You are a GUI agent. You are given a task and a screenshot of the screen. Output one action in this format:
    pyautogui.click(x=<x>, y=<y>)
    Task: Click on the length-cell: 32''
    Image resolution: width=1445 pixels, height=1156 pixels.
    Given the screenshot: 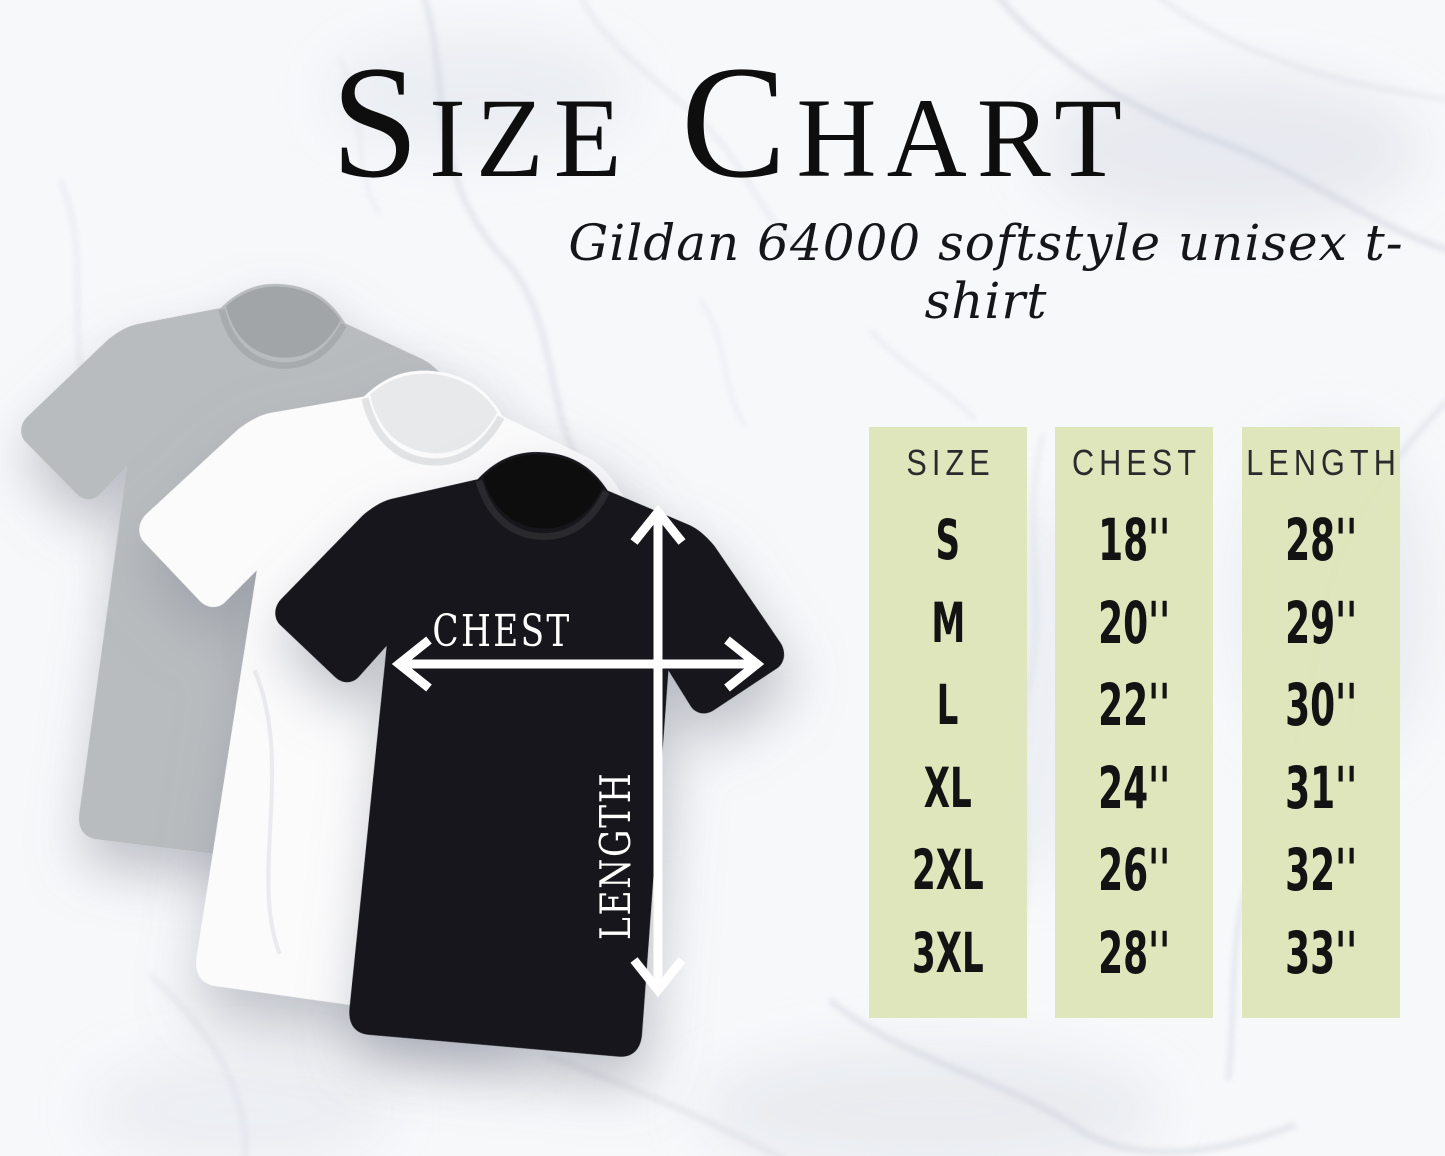 What is the action you would take?
    pyautogui.click(x=1321, y=870)
    